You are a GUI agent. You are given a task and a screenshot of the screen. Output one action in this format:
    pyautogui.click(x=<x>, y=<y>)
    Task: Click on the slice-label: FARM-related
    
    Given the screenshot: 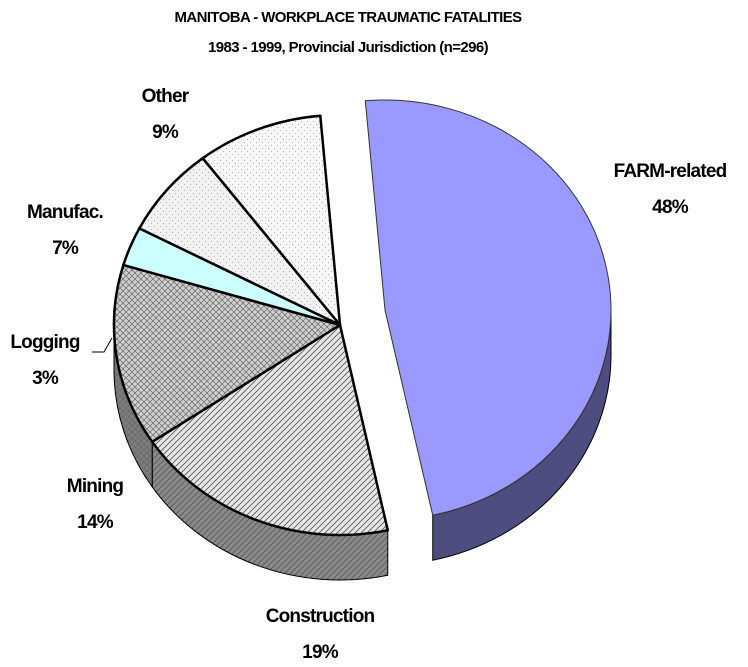 What is the action you would take?
    pyautogui.click(x=670, y=171)
    